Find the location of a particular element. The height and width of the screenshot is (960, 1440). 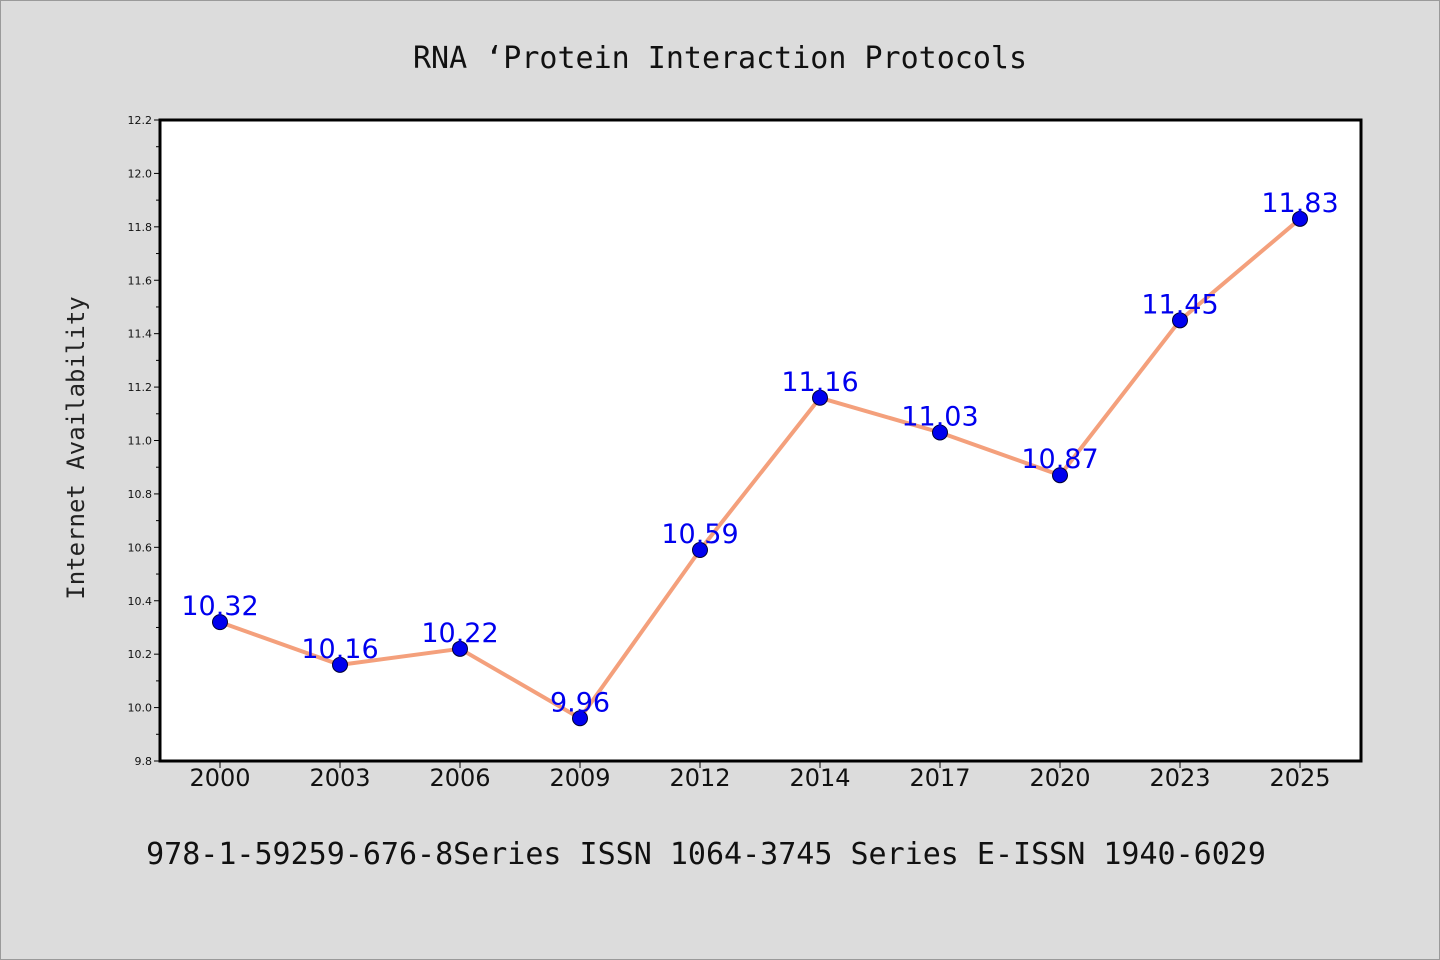

y-tick-label: 12.0 is located at coordinates (140, 173).